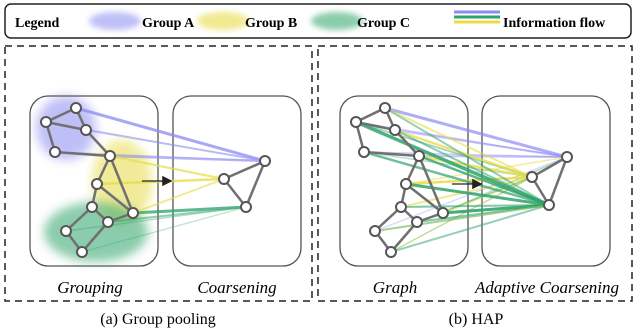 The image size is (637, 335). Describe the element at coordinates (554, 23) in the screenshot. I see `legend-information-flow: Information flow` at that location.